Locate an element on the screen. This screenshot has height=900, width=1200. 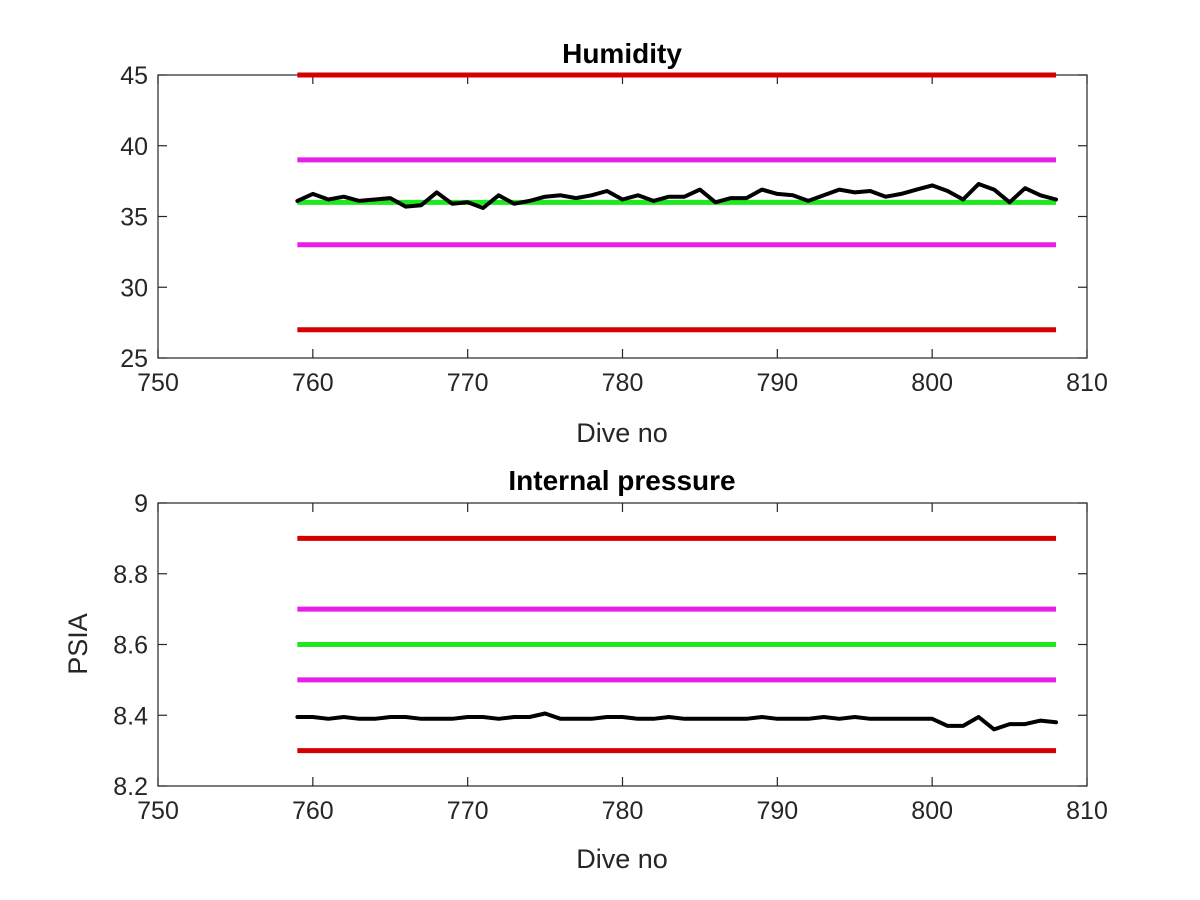
humidity-y-tick-label: 30 is located at coordinates (134, 288).